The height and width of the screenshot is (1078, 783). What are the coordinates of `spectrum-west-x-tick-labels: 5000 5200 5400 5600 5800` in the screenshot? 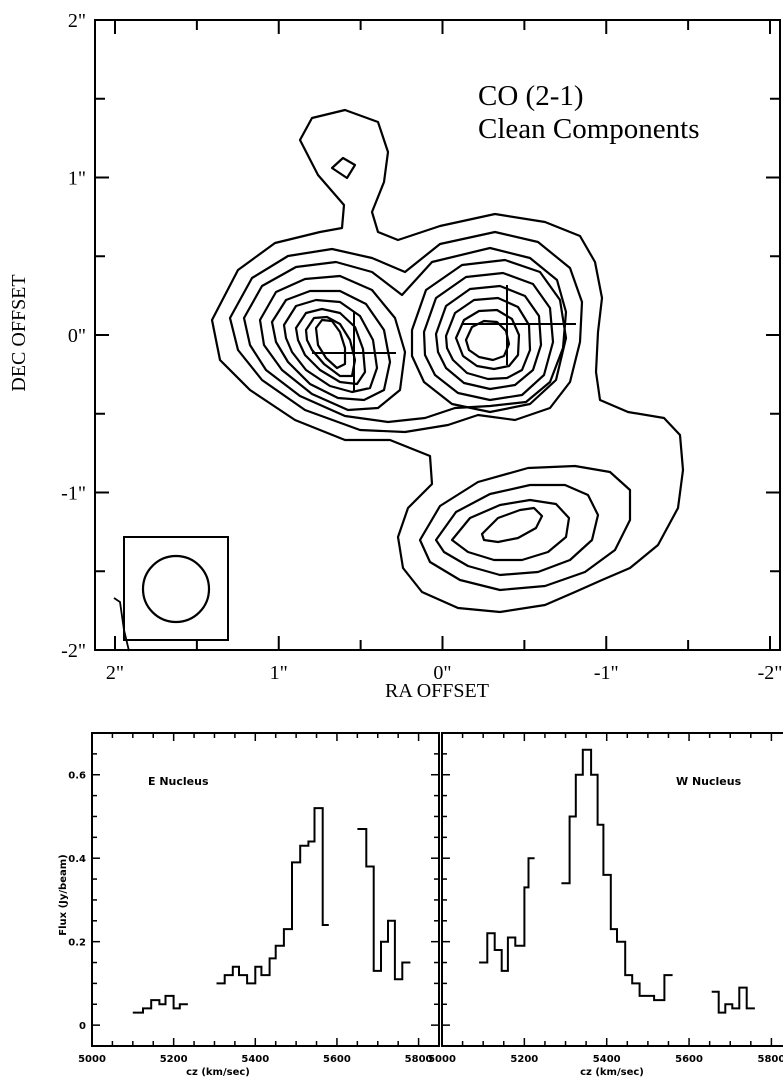 It's located at (605, 1059).